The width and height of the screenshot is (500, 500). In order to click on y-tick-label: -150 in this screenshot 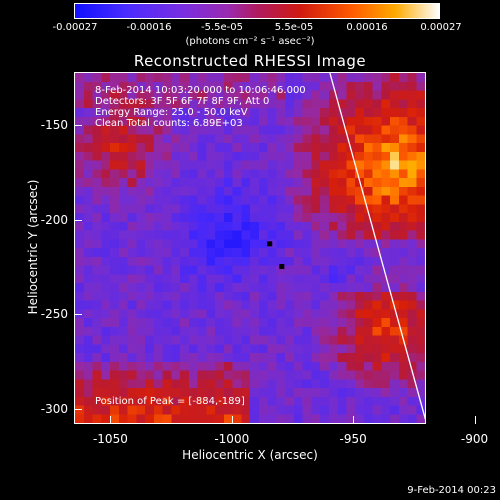, I will do `click(54, 124)`.